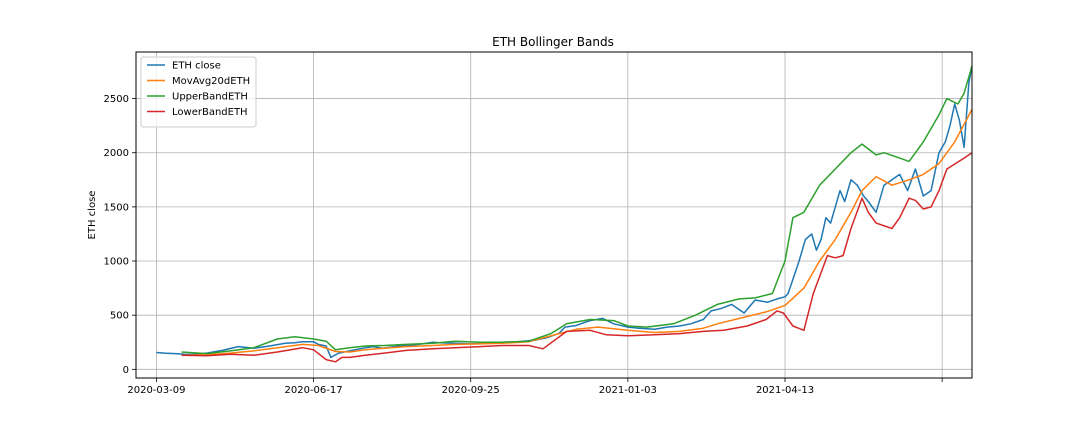 Image resolution: width=1080 pixels, height=432 pixels. I want to click on y-tick-label: 1500, so click(116, 207).